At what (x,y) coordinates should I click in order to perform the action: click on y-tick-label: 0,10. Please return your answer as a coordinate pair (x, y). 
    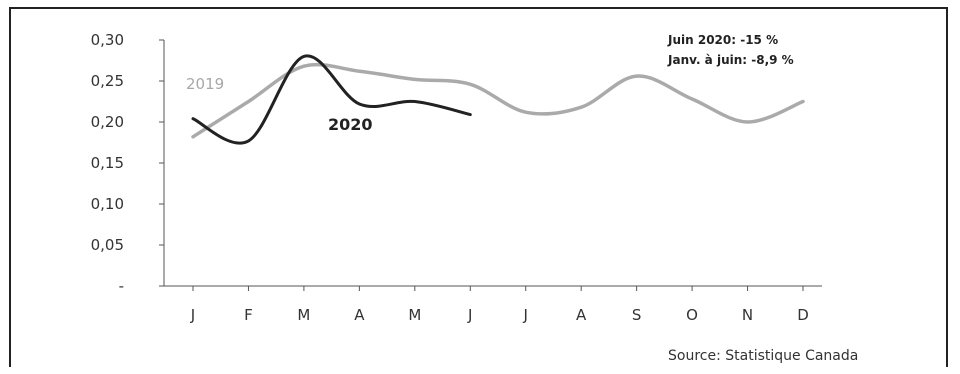
    Looking at the image, I should click on (107, 204).